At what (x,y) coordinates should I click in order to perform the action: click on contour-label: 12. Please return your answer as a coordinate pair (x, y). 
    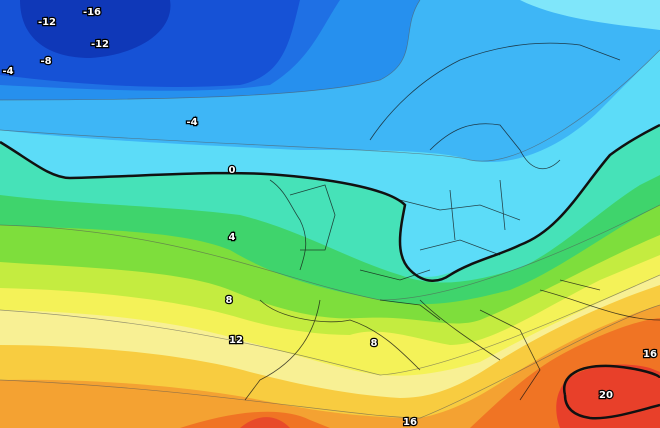
    Looking at the image, I should click on (236, 340).